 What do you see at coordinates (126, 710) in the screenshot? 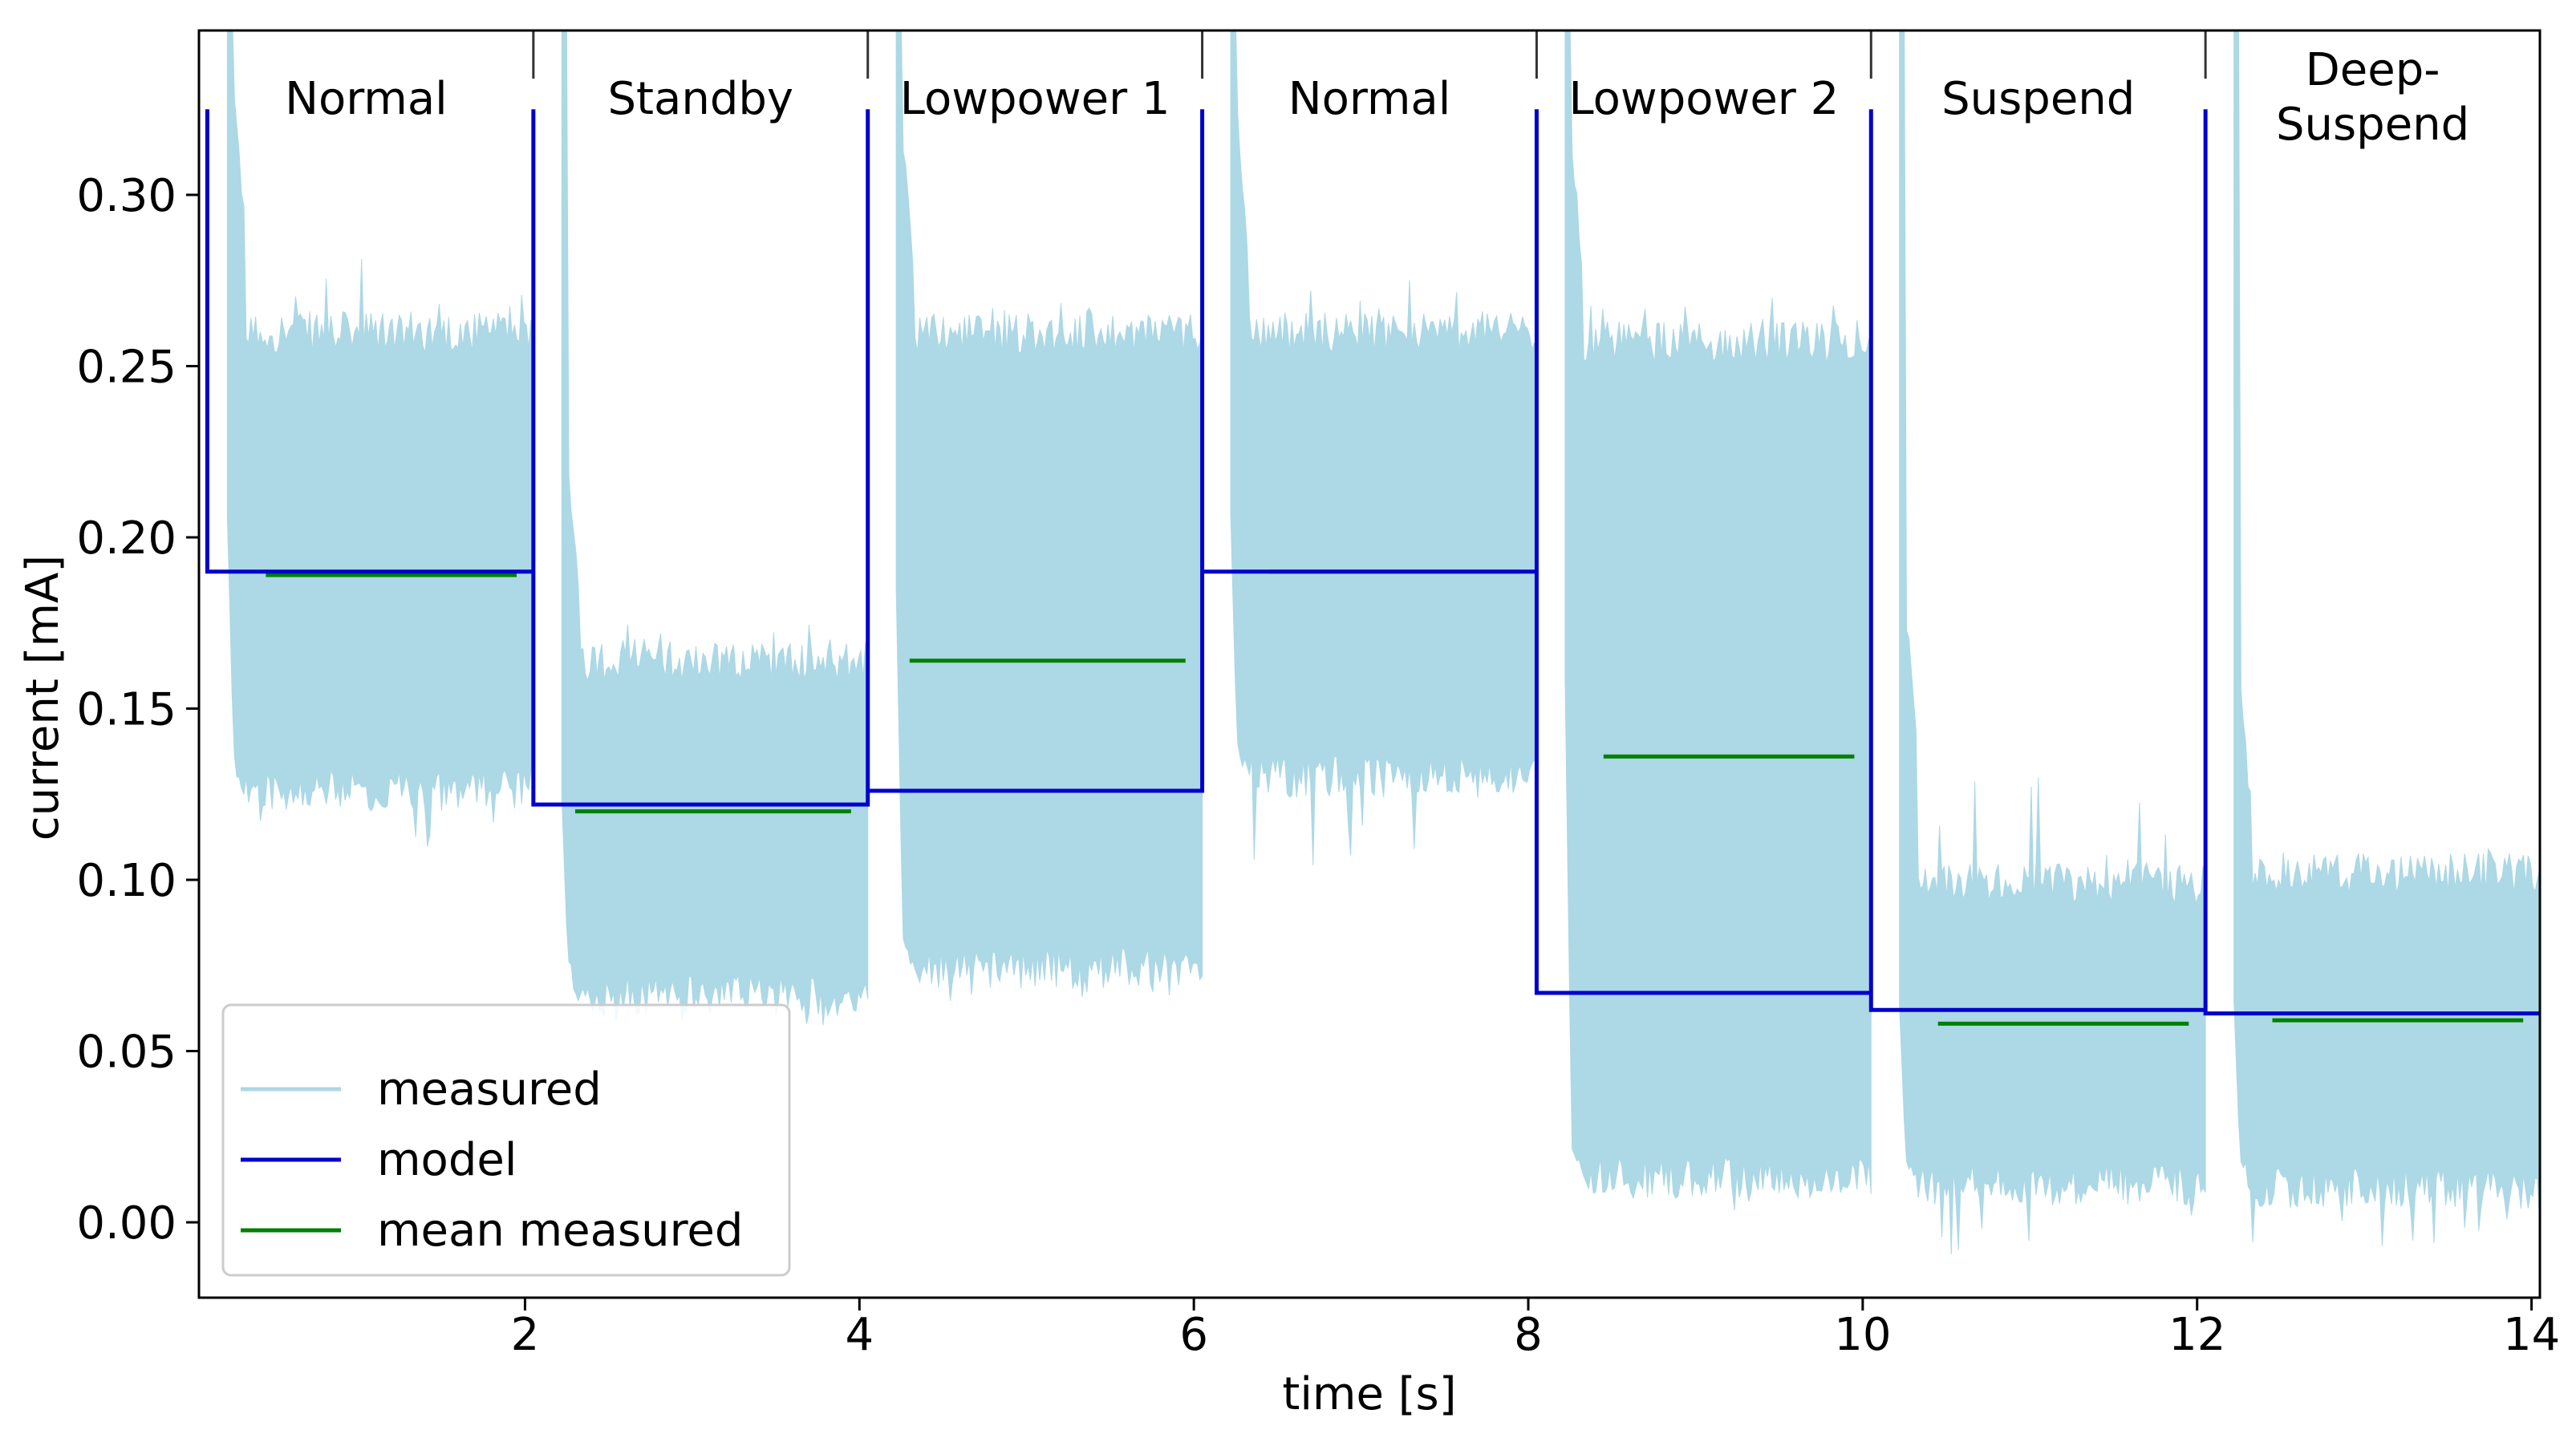
I see `y-tick-label-0.15: 0.15` at bounding box center [126, 710].